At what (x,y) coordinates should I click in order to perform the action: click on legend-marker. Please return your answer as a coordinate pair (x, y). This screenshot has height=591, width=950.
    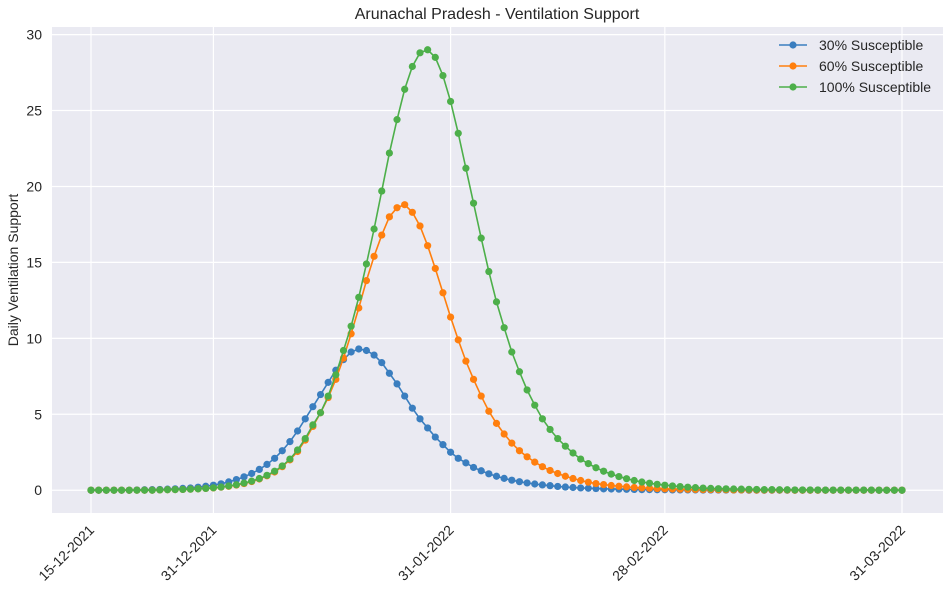
    Looking at the image, I should click on (793, 66).